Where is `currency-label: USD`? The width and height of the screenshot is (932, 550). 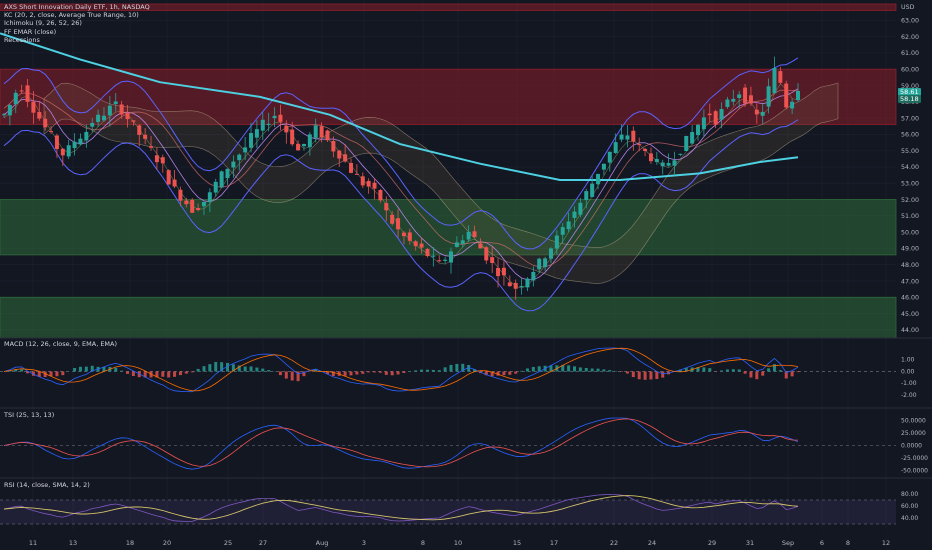 currency-label: USD is located at coordinates (908, 7).